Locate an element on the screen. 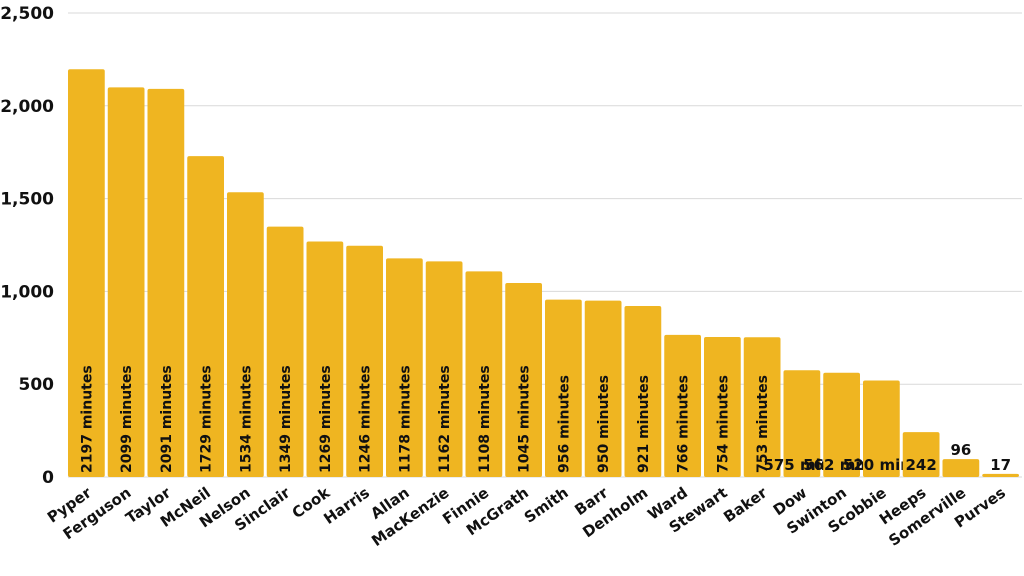 This screenshot has width=1024, height=576. data-label: 766 minutes is located at coordinates (684, 424).